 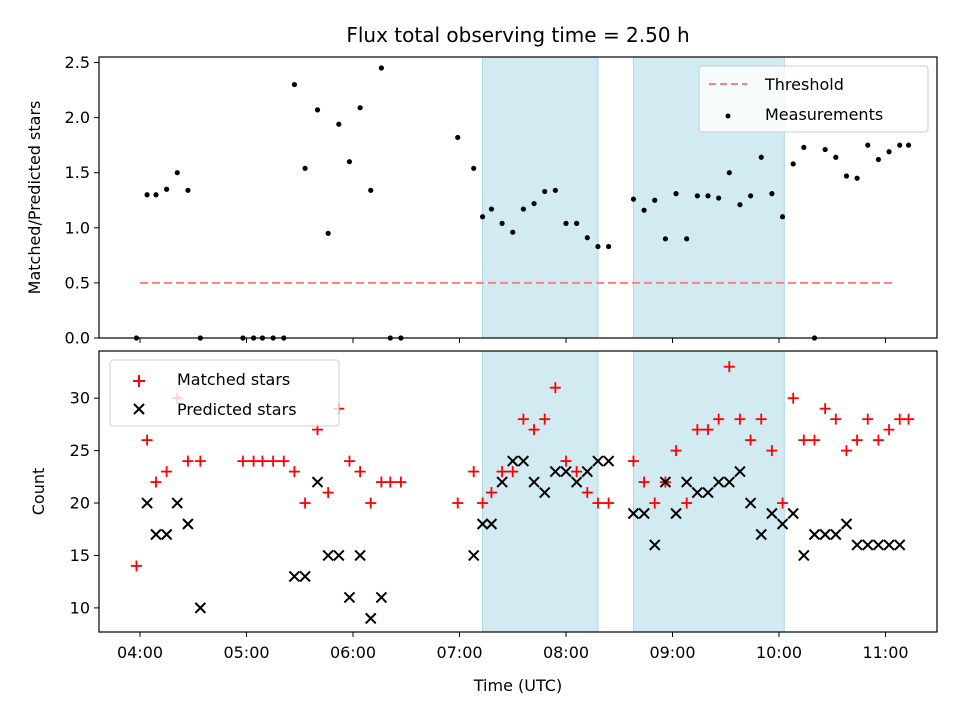 What do you see at coordinates (237, 409) in the screenshot?
I see `predicted-legend-label: Predicted stars` at bounding box center [237, 409].